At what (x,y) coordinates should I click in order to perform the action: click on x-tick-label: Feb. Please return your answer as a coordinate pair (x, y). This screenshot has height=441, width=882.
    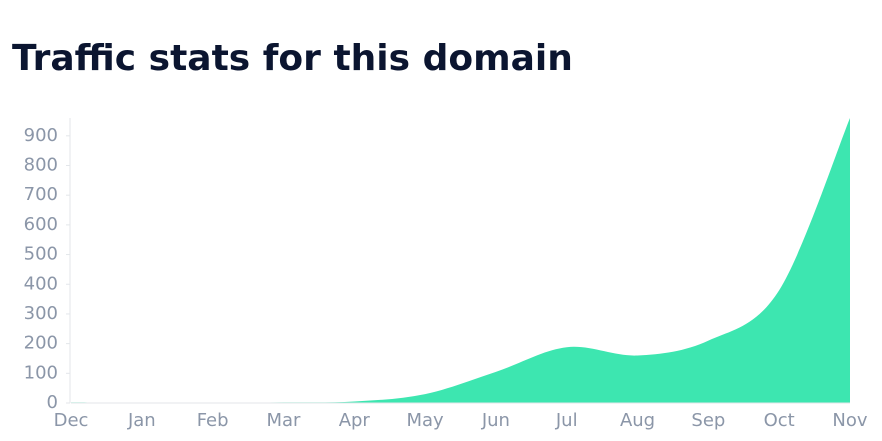
    Looking at the image, I should click on (213, 420).